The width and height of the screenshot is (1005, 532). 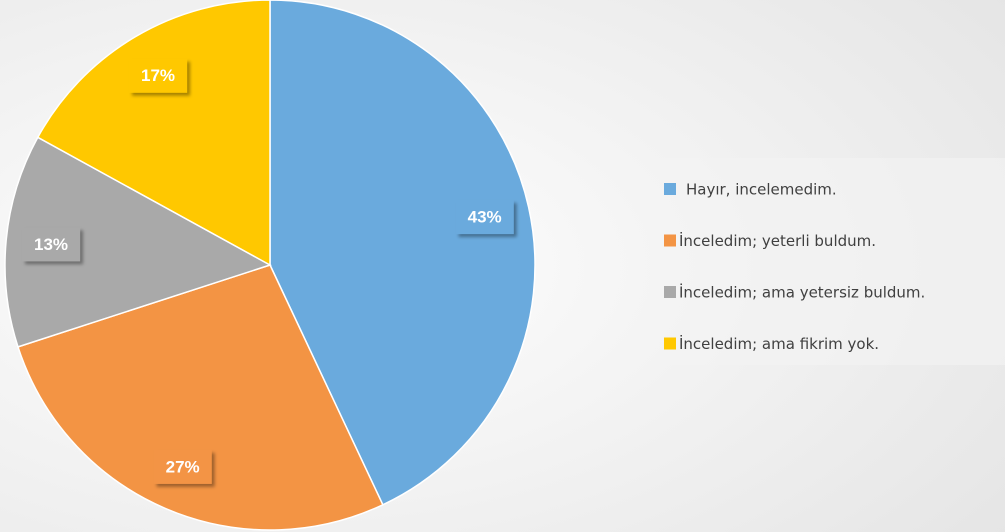 I want to click on data-label: 43%, so click(x=485, y=217).